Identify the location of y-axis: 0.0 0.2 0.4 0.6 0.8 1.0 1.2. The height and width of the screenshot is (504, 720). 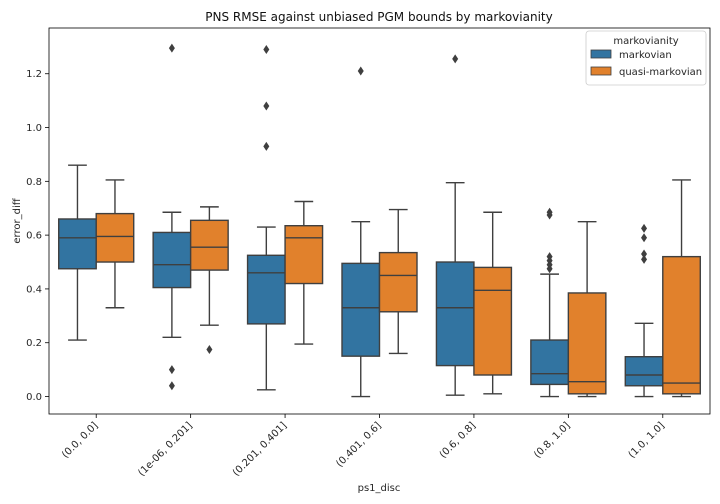
(37, 236).